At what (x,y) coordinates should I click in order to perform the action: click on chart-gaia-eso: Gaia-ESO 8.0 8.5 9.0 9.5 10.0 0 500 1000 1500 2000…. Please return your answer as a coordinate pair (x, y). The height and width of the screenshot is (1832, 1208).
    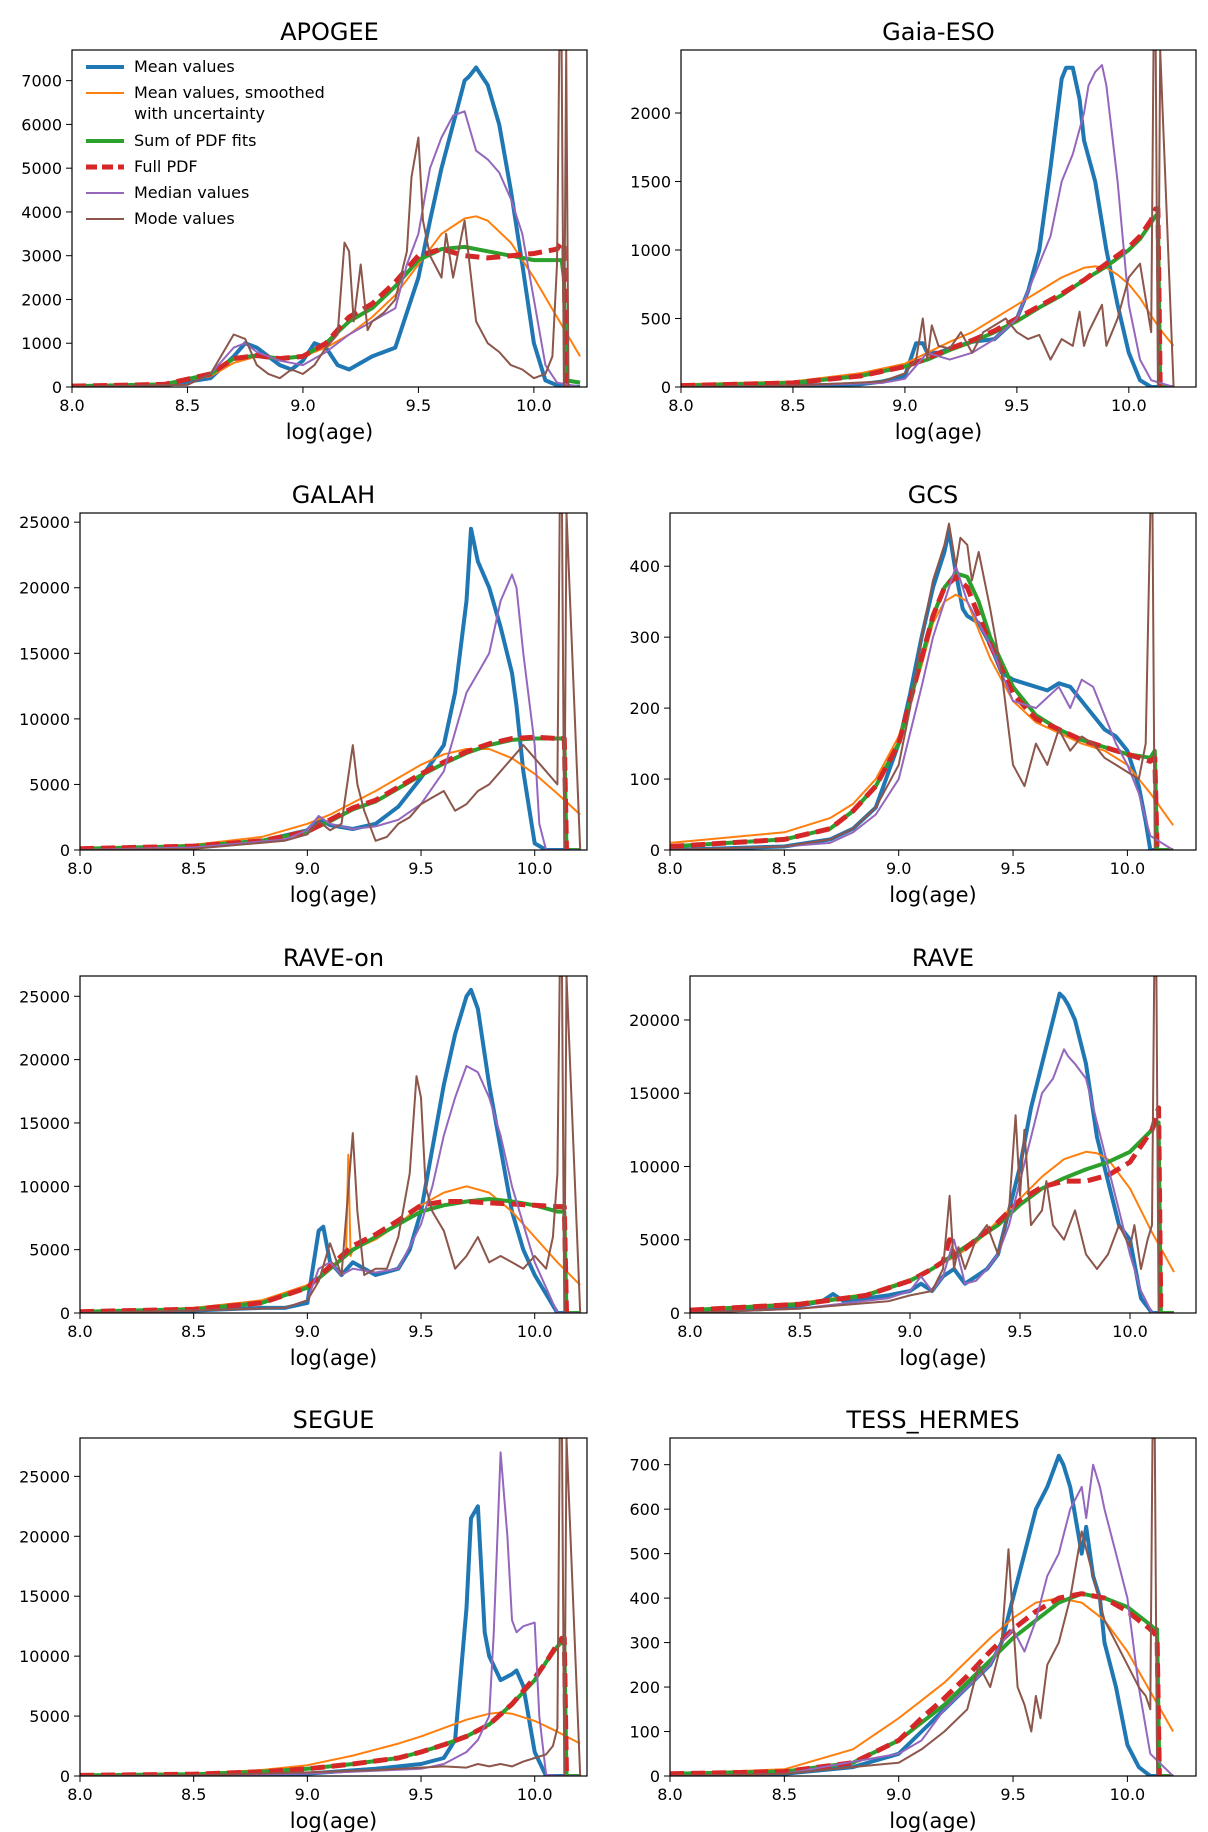
    Looking at the image, I should click on (913, 231).